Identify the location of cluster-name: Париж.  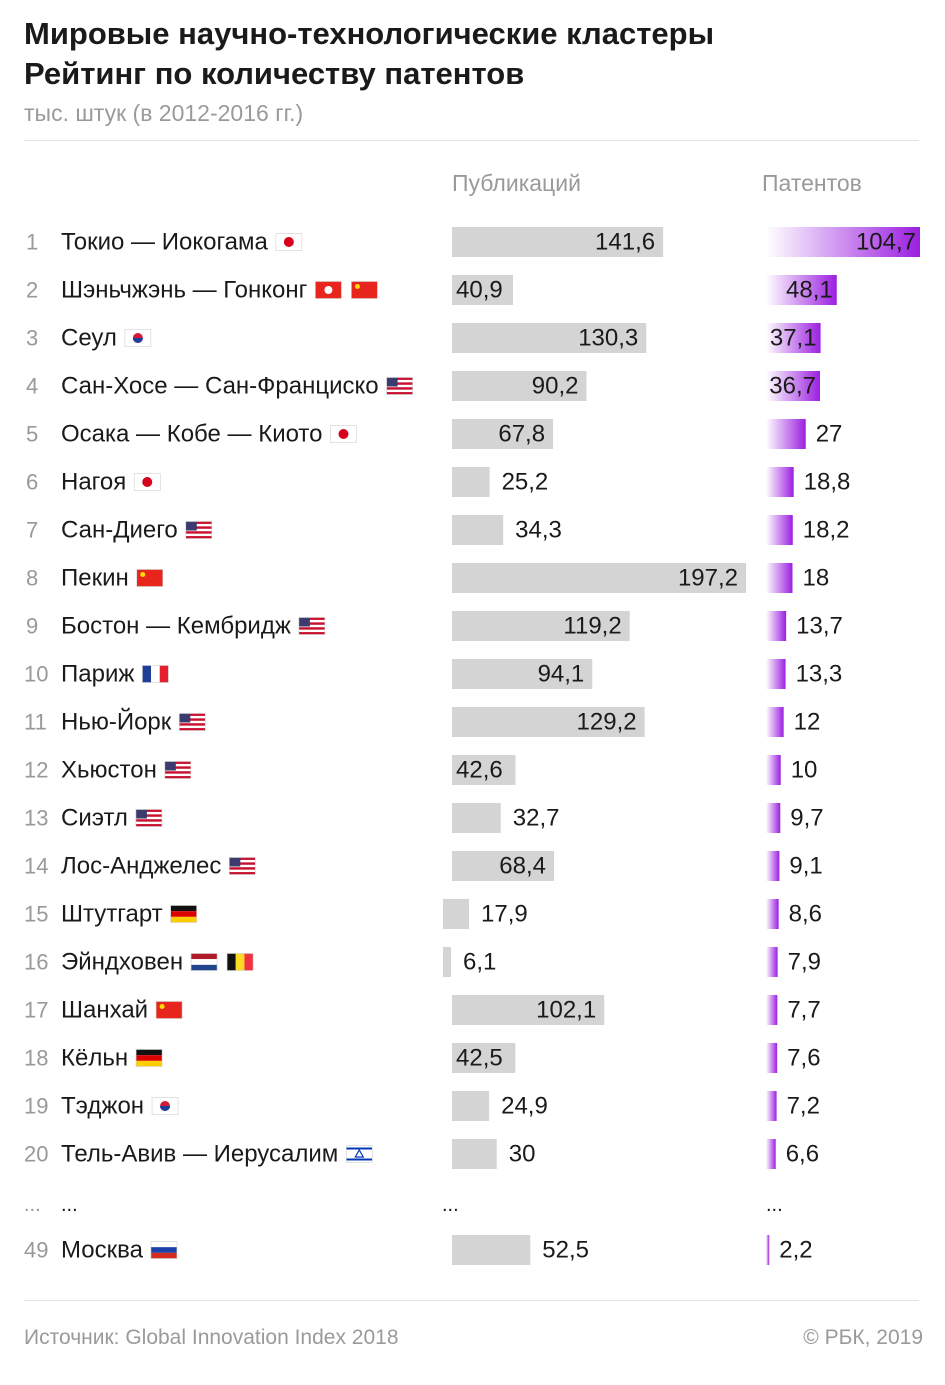
(97, 674).